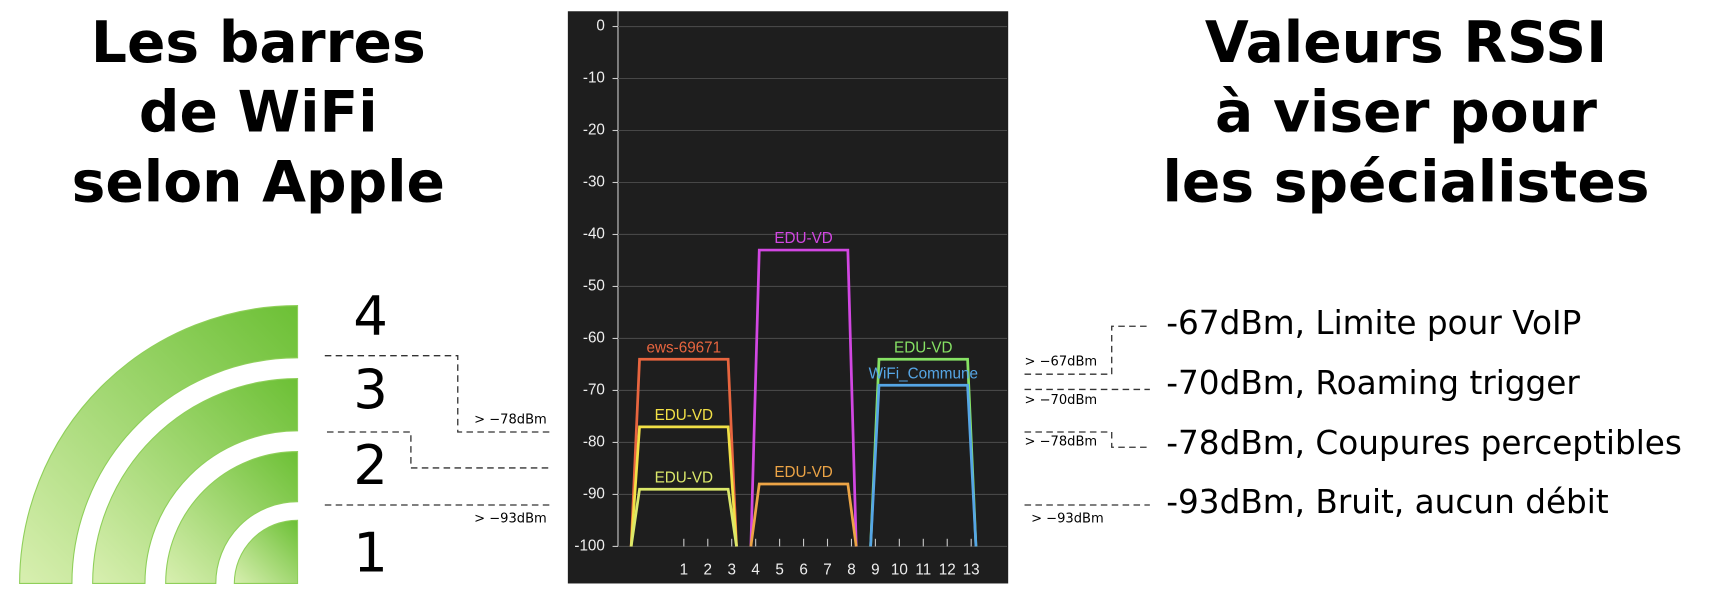 The width and height of the screenshot is (1709, 598). What do you see at coordinates (779, 569) in the screenshot?
I see `x-tick-label: 5` at bounding box center [779, 569].